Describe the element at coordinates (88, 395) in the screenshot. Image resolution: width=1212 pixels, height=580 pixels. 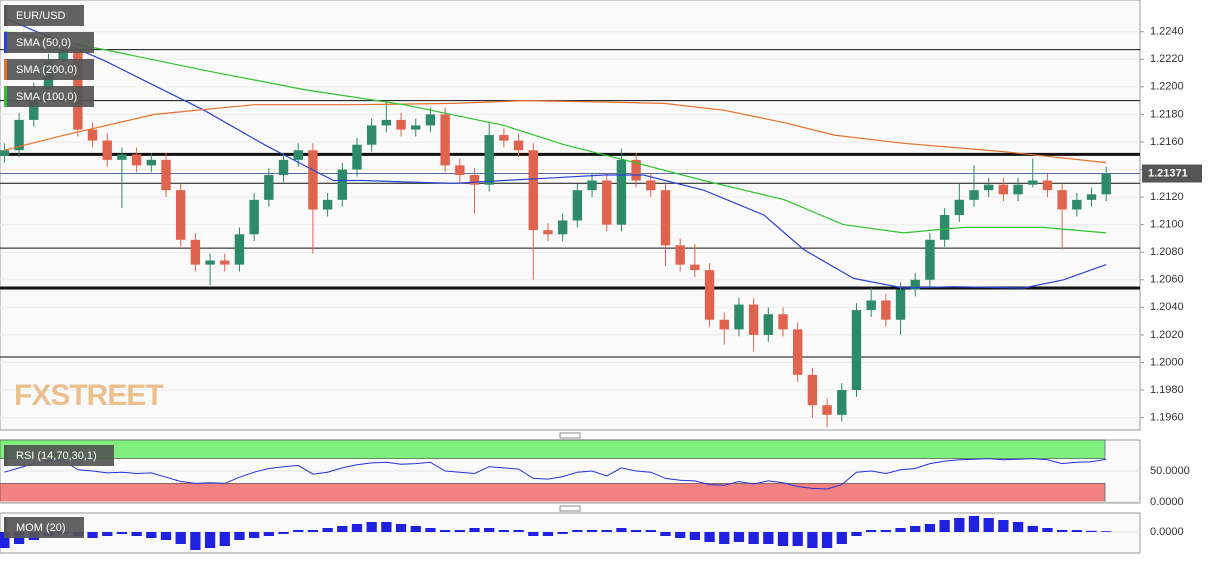
I see `watermark: FXSTREET` at that location.